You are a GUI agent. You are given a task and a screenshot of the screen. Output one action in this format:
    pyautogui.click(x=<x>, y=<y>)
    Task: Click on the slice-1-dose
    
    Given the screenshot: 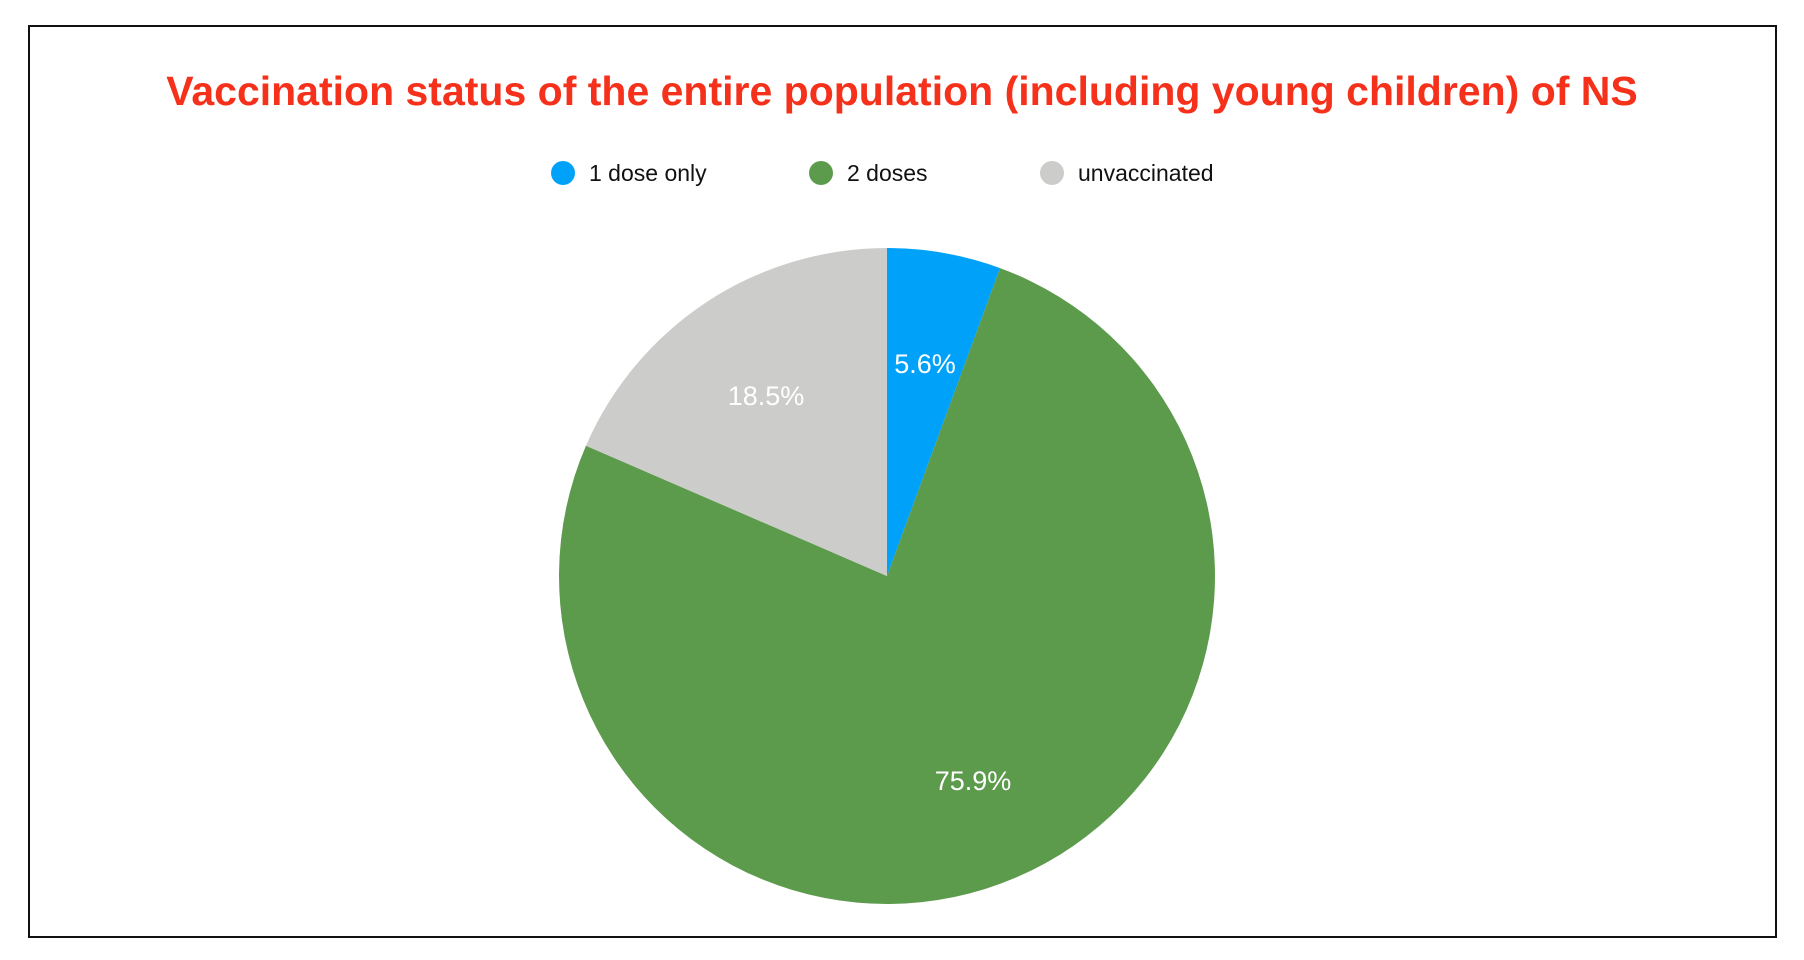 What is the action you would take?
    pyautogui.click(x=944, y=412)
    